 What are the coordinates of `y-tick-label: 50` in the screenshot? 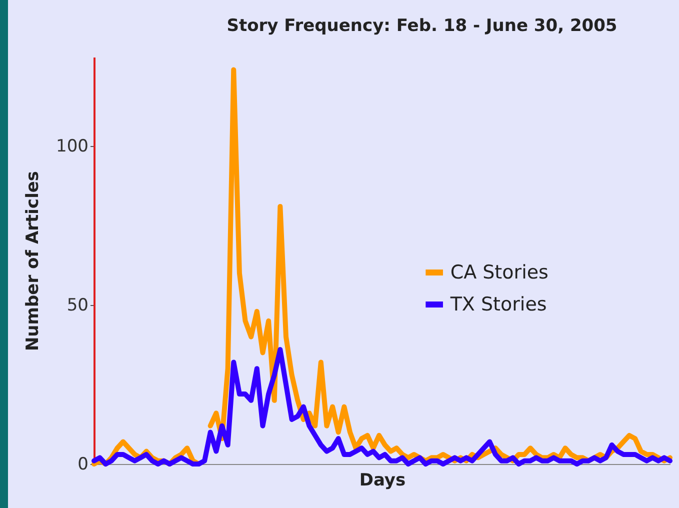 It's located at (77, 306).